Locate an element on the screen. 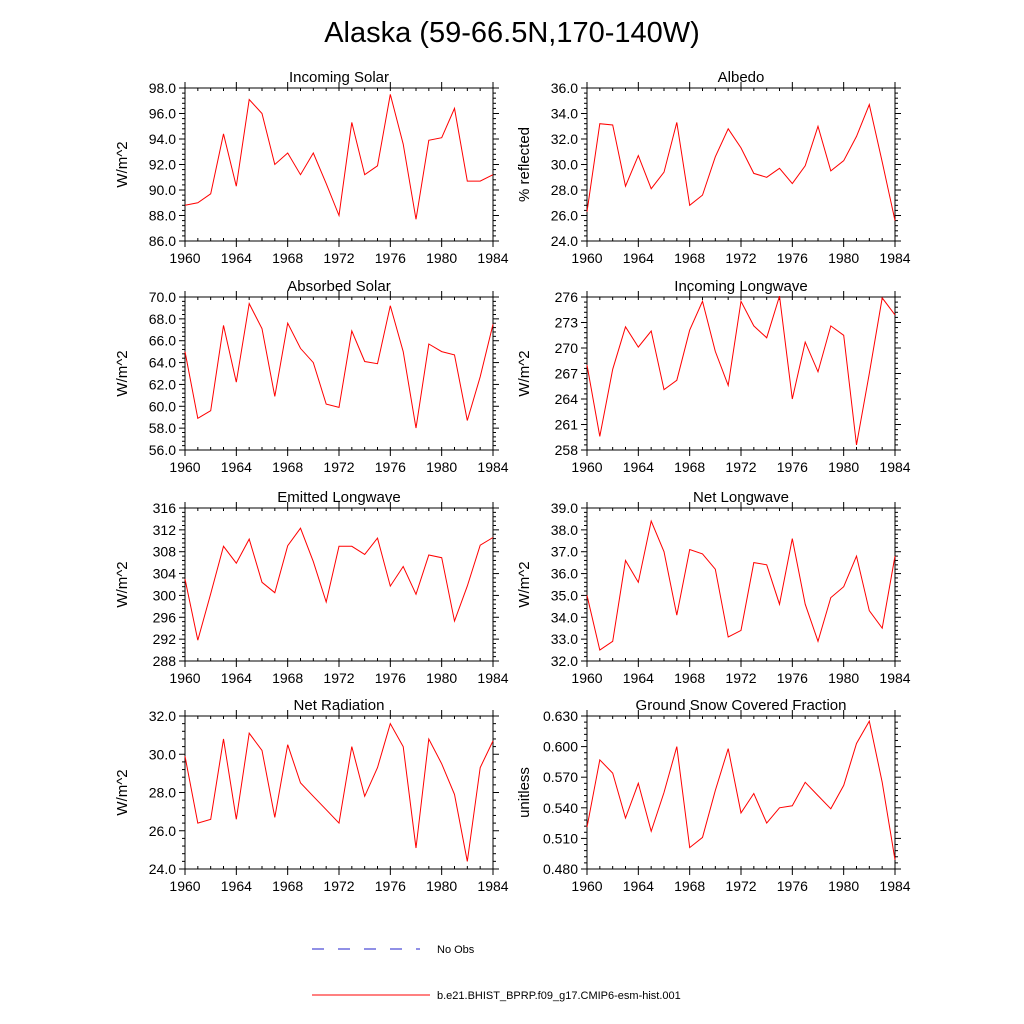  y-tick-label: 0.510 is located at coordinates (560, 838).